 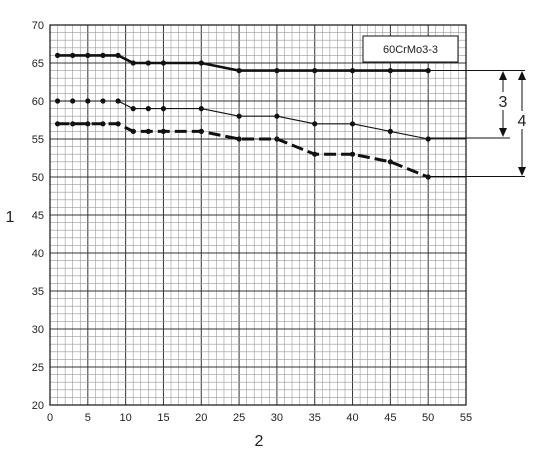 What do you see at coordinates (352, 418) in the screenshot?
I see `x-tick-label: 40` at bounding box center [352, 418].